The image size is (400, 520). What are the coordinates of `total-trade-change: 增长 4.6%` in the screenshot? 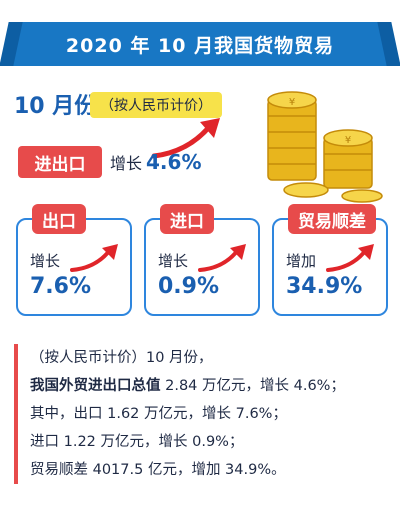 It's located at (155, 162).